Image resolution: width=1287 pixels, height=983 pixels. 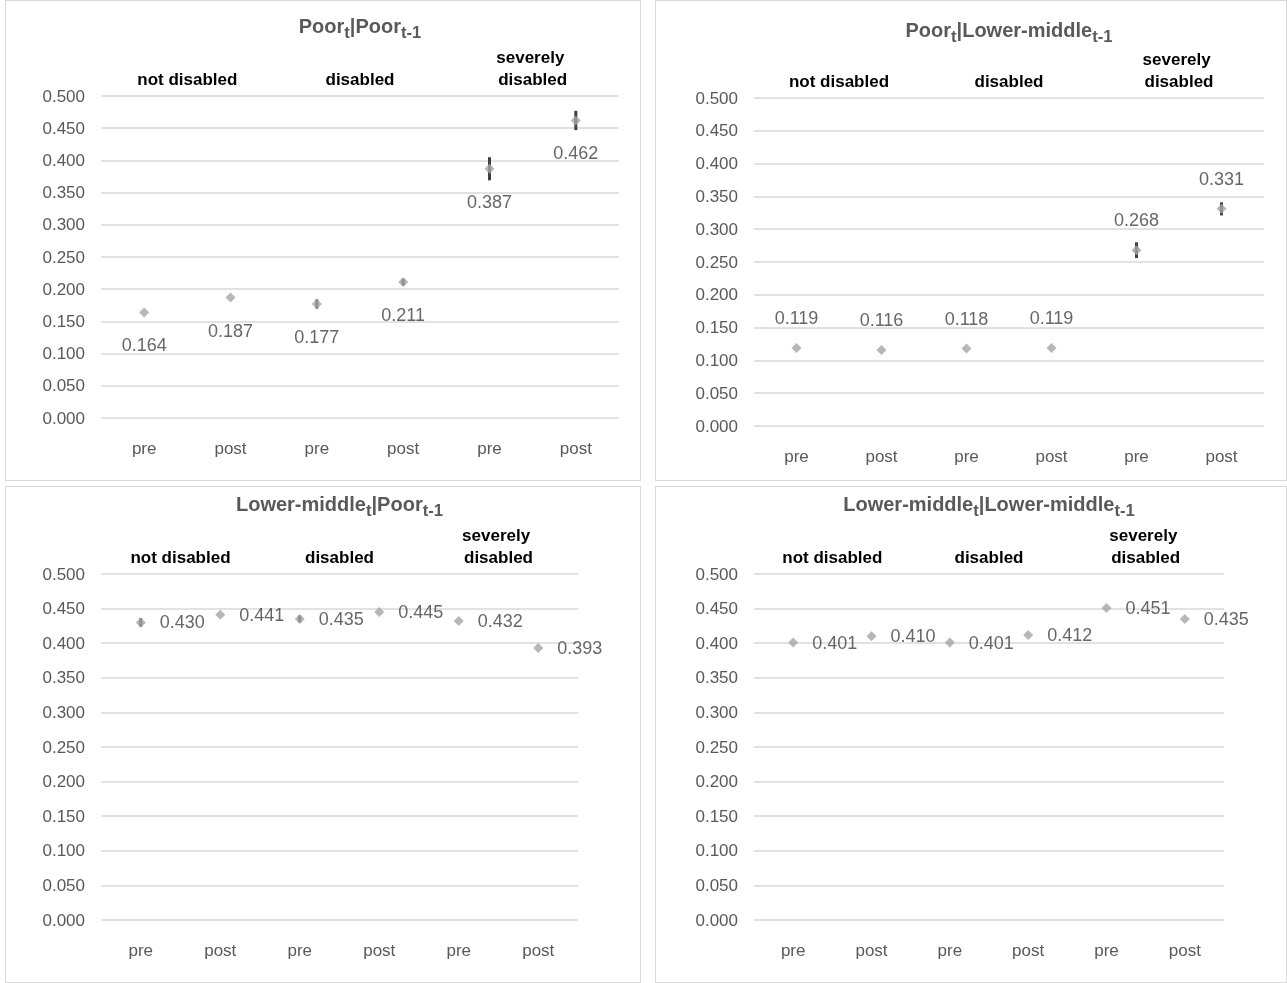 I want to click on data-label: 0.451, so click(x=1148, y=607).